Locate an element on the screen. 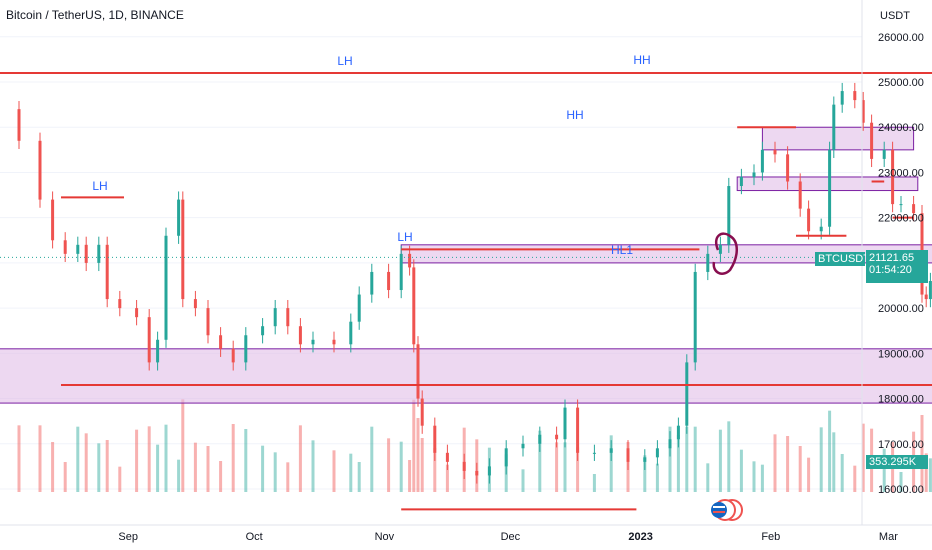  chart-title: Bitcoin / TetherUS, 1D, BINANCE is located at coordinates (95, 15).